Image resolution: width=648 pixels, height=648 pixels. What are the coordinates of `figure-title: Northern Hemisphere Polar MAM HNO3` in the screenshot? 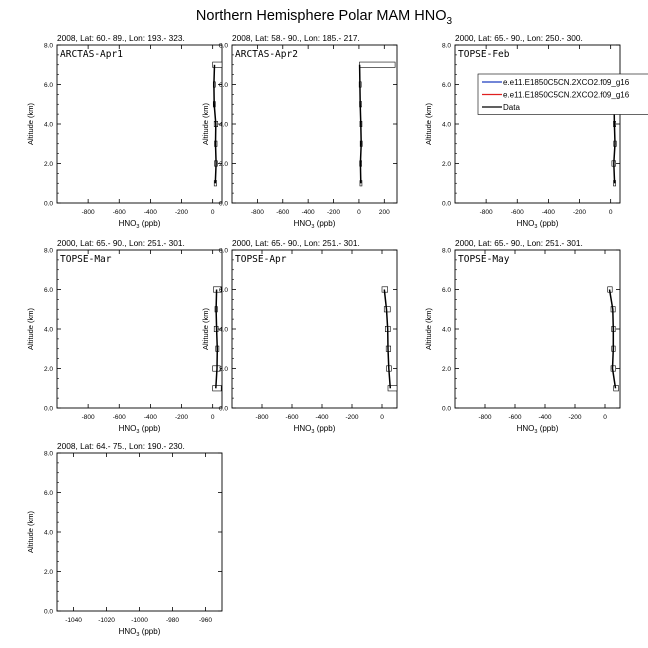 It's located at (324, 17).